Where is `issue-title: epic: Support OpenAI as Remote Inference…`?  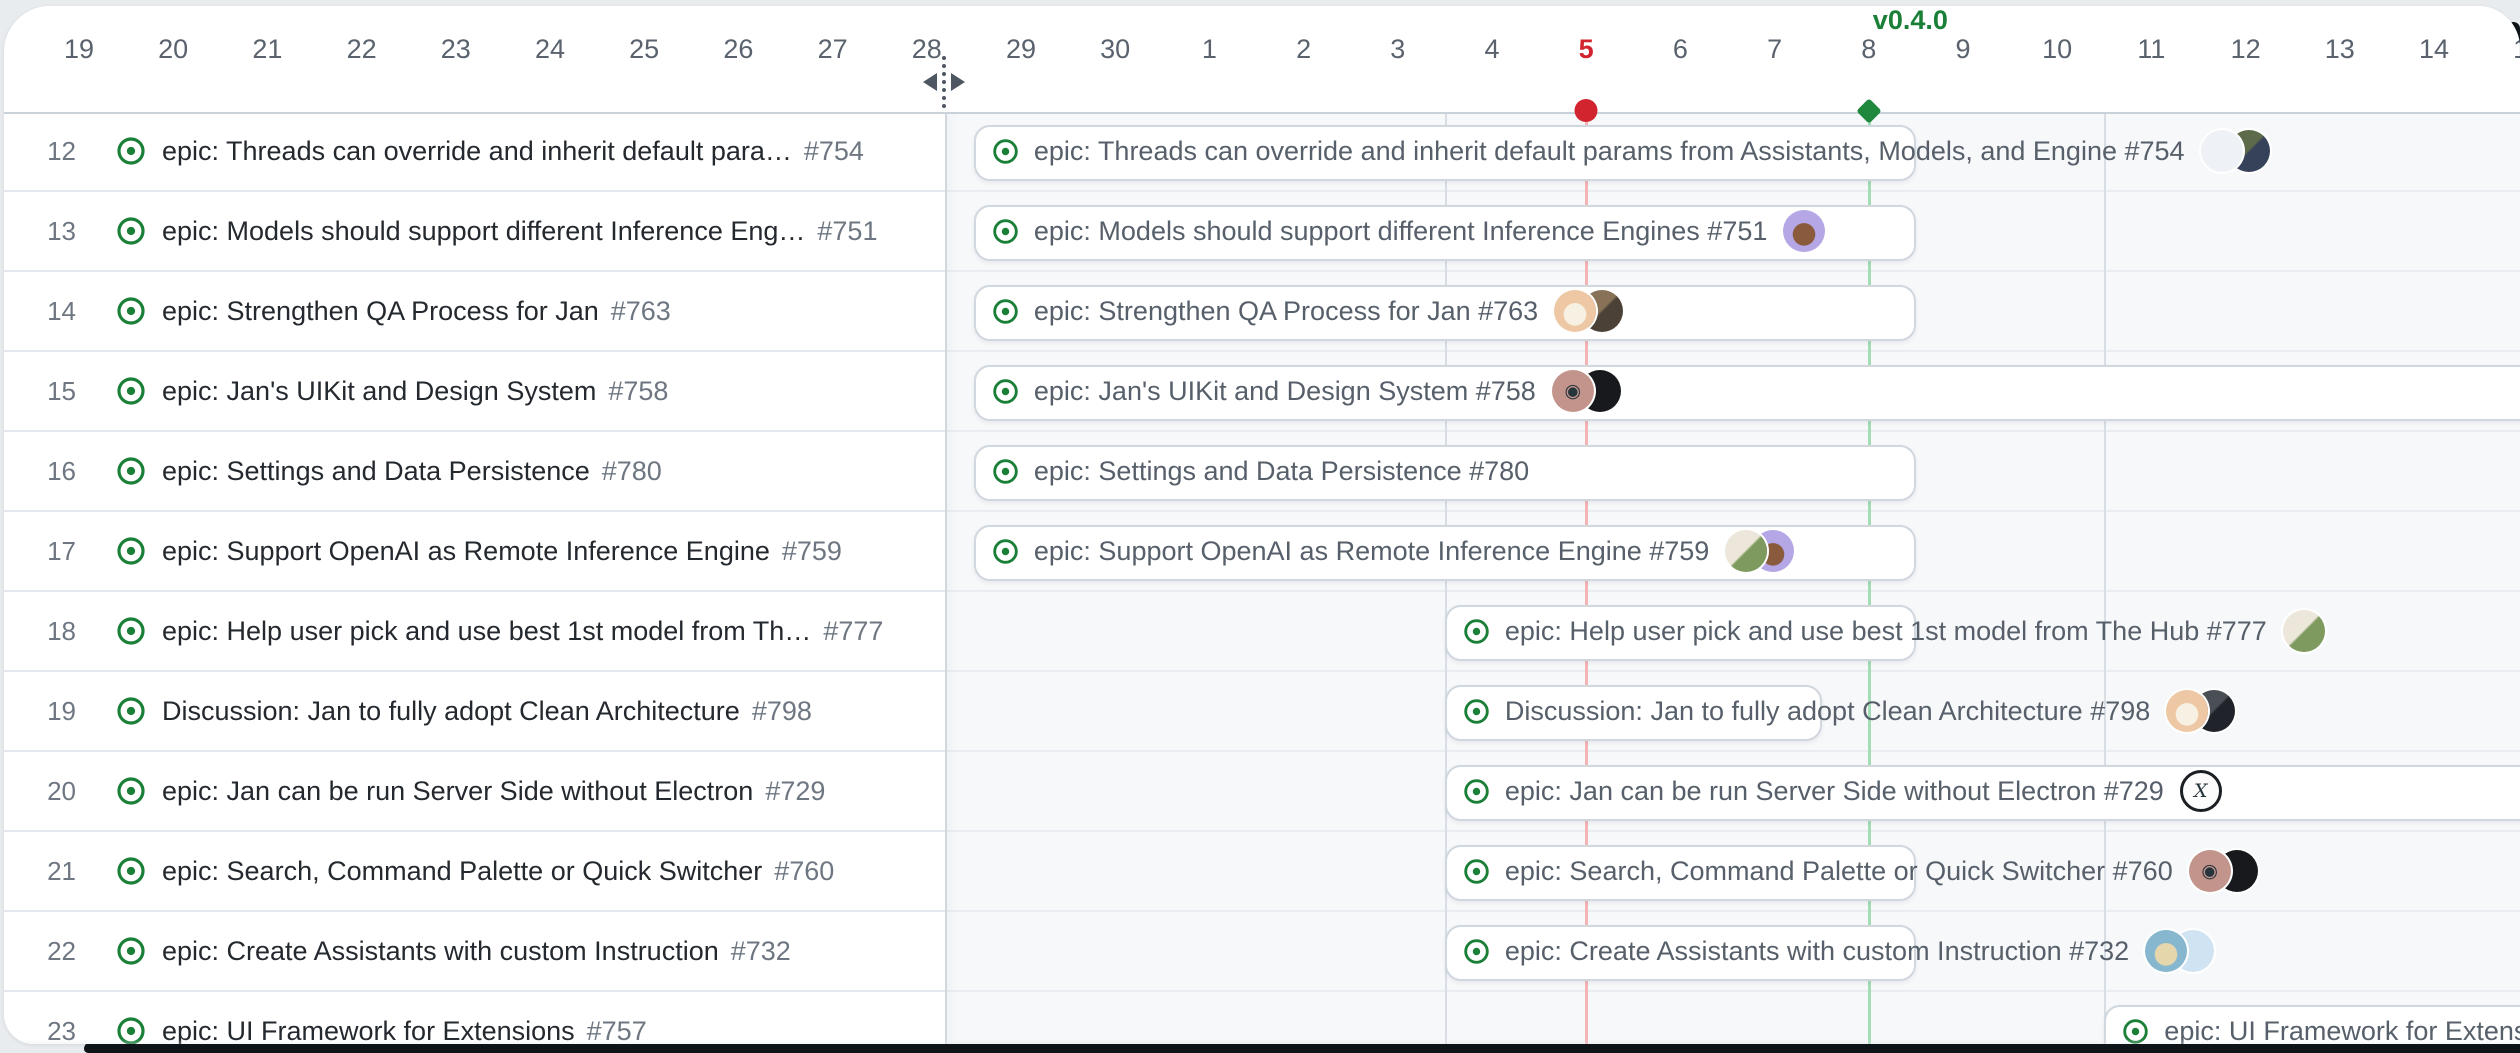 issue-title: epic: Support OpenAI as Remote Inference… is located at coordinates (466, 550).